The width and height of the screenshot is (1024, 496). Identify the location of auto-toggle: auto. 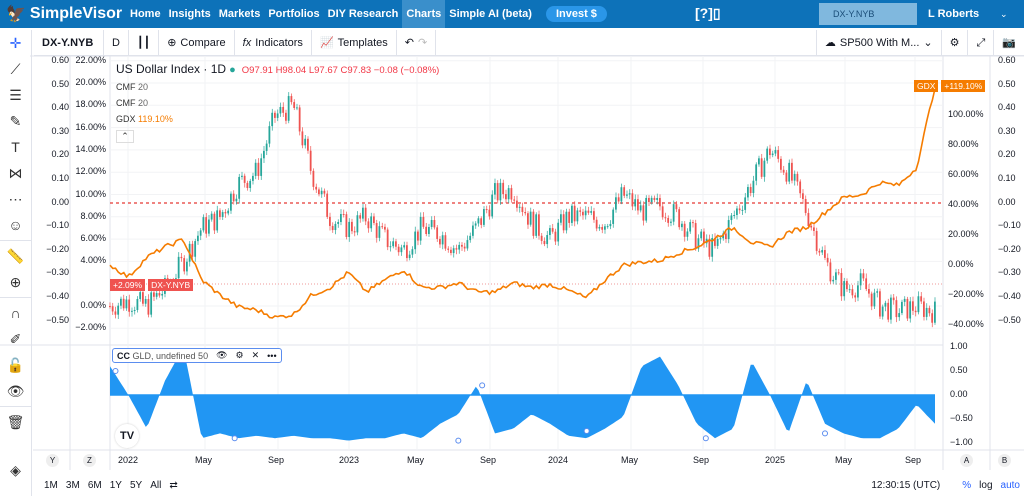
(1010, 485).